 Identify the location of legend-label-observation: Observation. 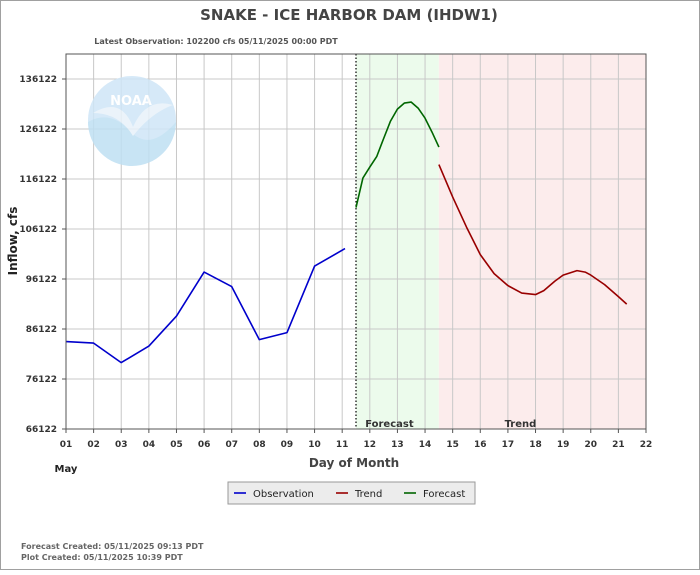
(283, 494).